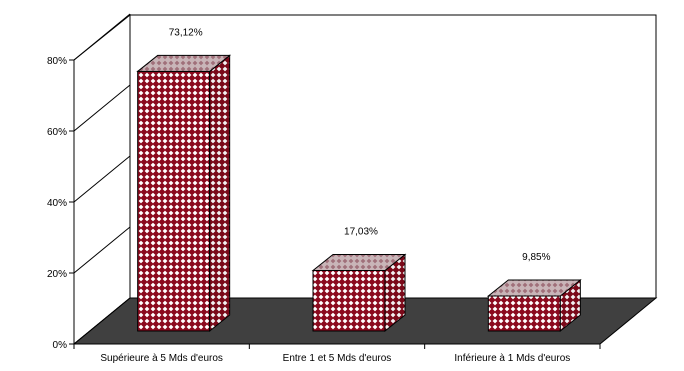  What do you see at coordinates (536, 257) in the screenshot?
I see `data-label: 9,85%` at bounding box center [536, 257].